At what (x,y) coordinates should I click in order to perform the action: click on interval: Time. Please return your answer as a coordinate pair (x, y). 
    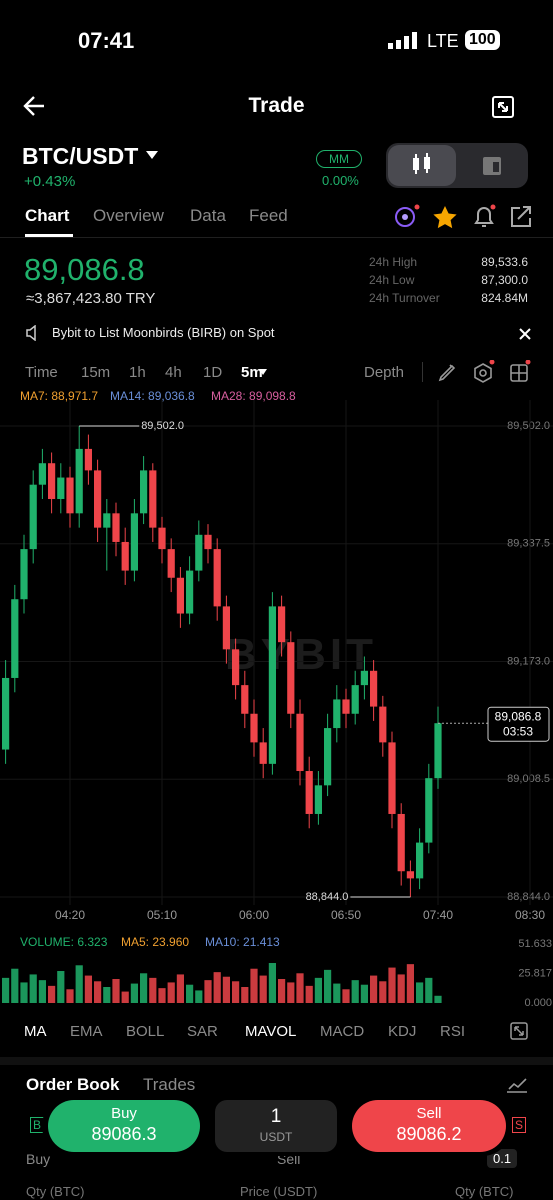
    Looking at the image, I should click on (41, 372).